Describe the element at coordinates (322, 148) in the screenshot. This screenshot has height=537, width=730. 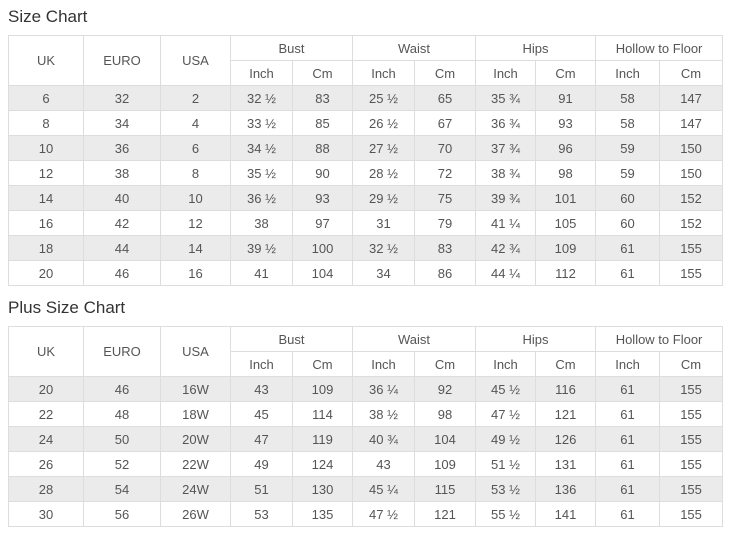
I see `table-cell: 88` at that location.